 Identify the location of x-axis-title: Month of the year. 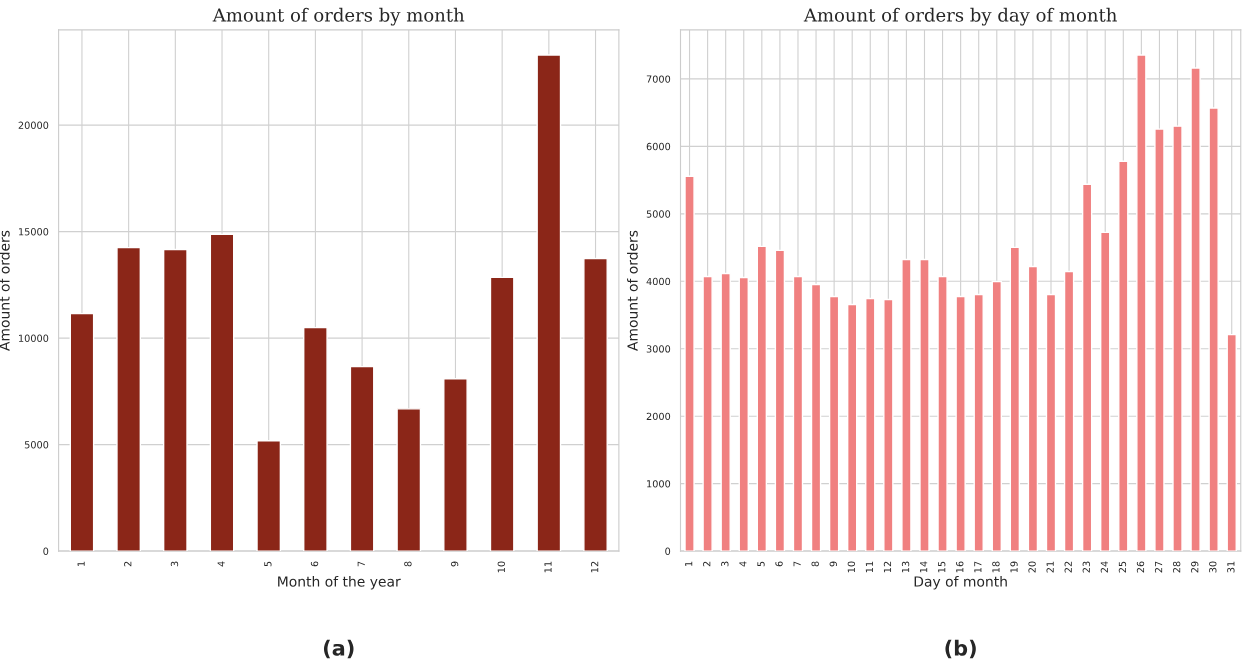
(339, 582).